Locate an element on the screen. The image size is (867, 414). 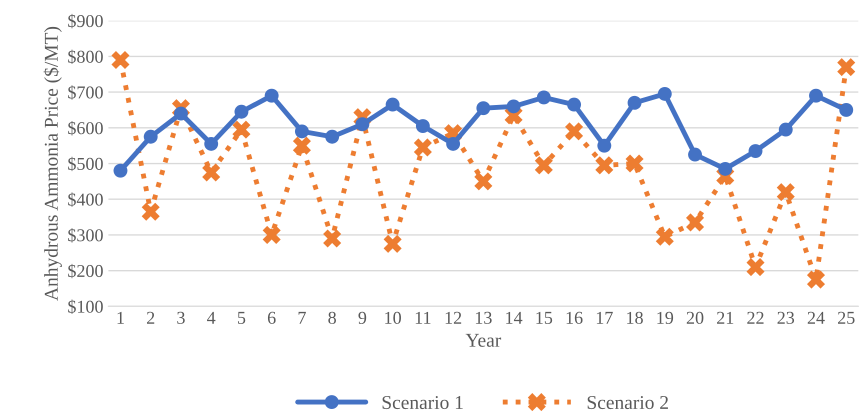
y-tick-label: $700 is located at coordinates (85, 92).